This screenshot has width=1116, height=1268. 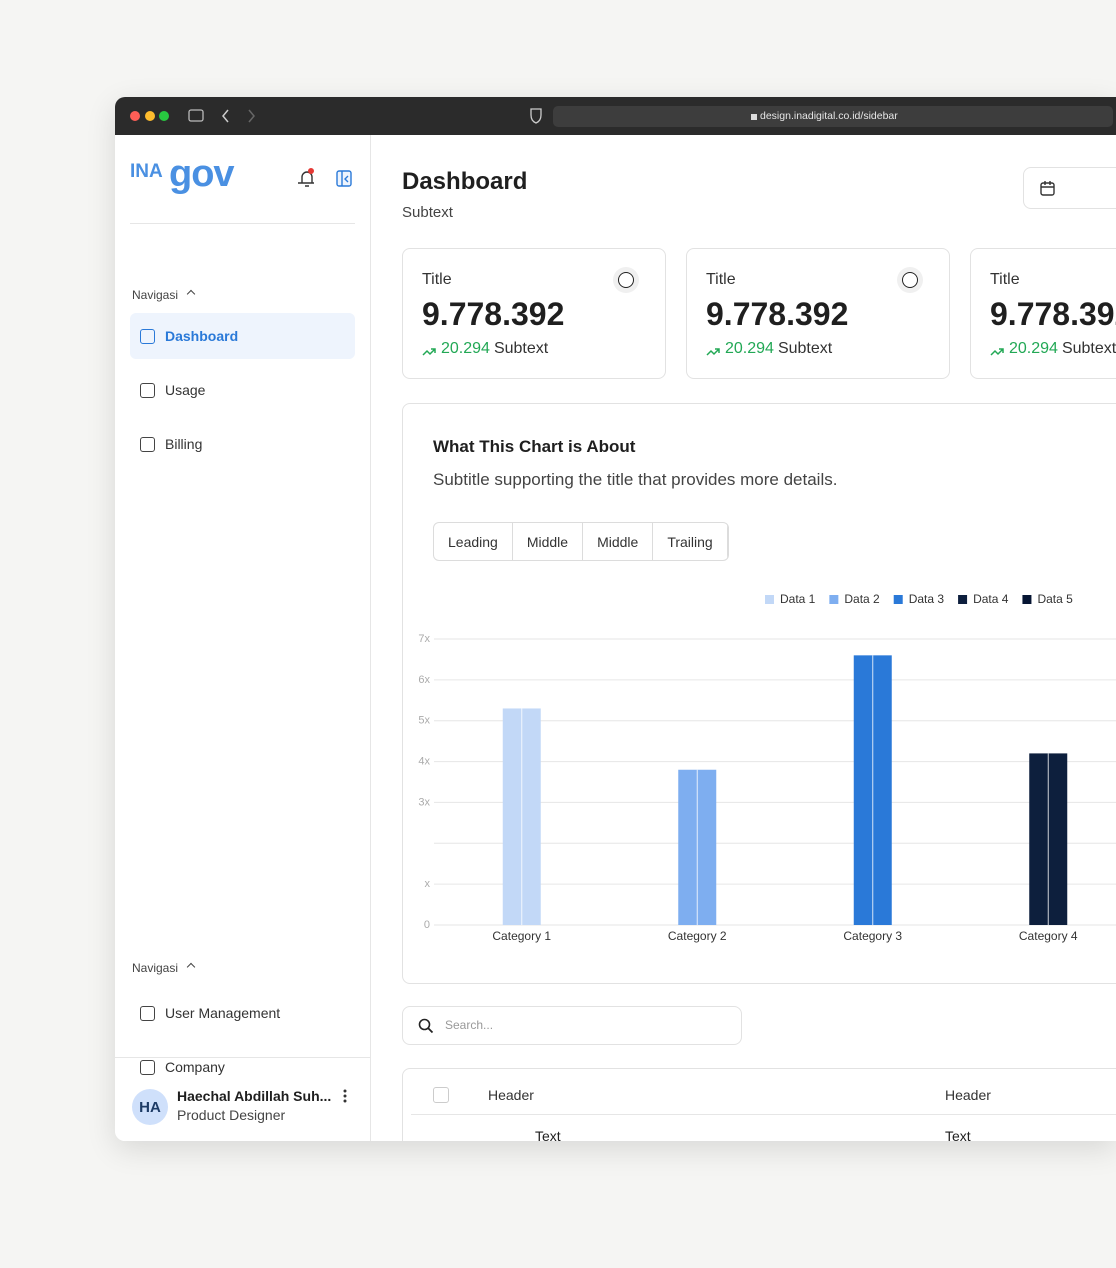 I want to click on more-button, so click(x=345, y=1096).